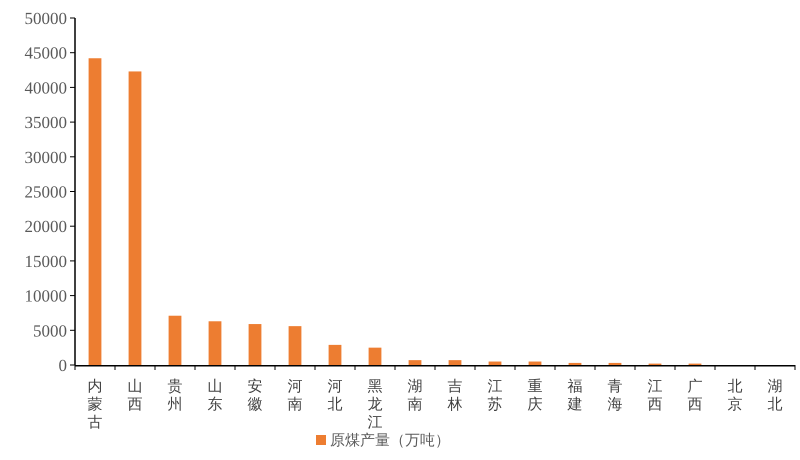 The width and height of the screenshot is (800, 460). Describe the element at coordinates (390, 440) in the screenshot. I see `legend-label: 原煤产量（万吨）` at that location.